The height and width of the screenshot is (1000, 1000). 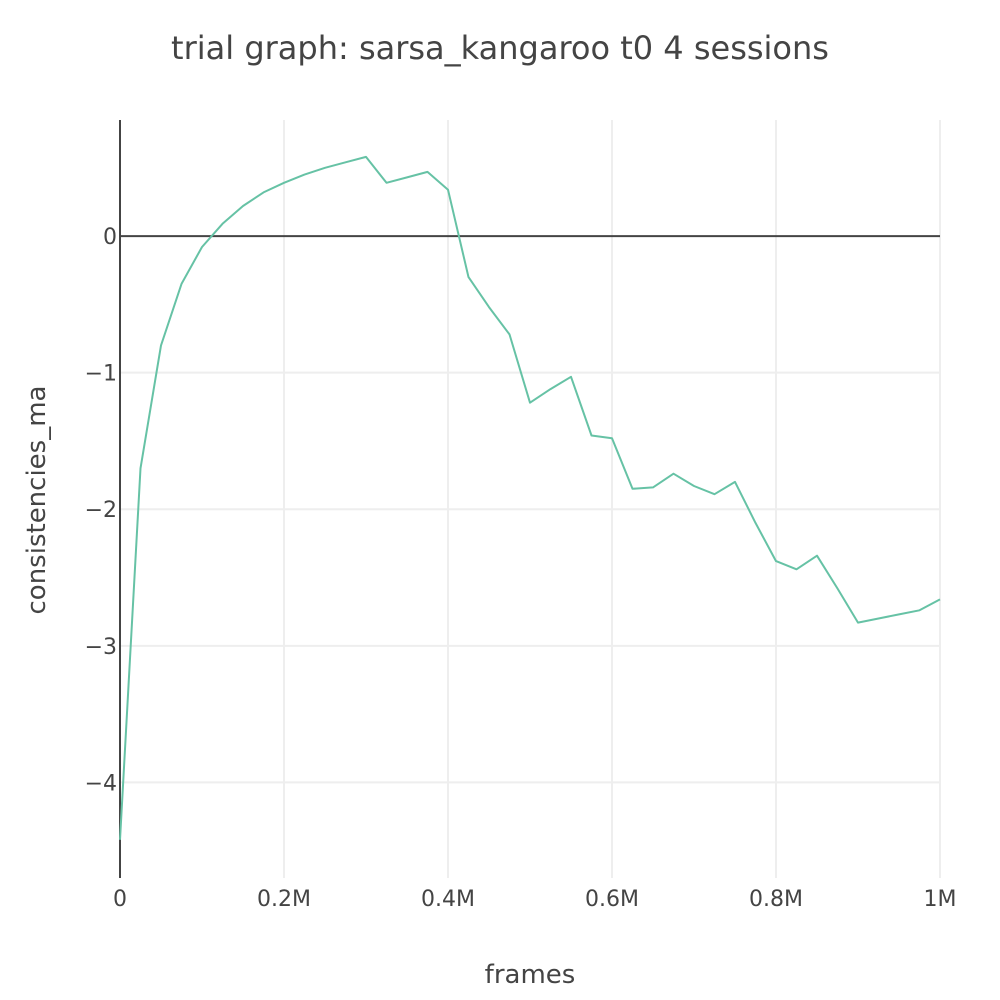 What do you see at coordinates (37, 500) in the screenshot?
I see `y-axis-title: consistencies_ma` at bounding box center [37, 500].